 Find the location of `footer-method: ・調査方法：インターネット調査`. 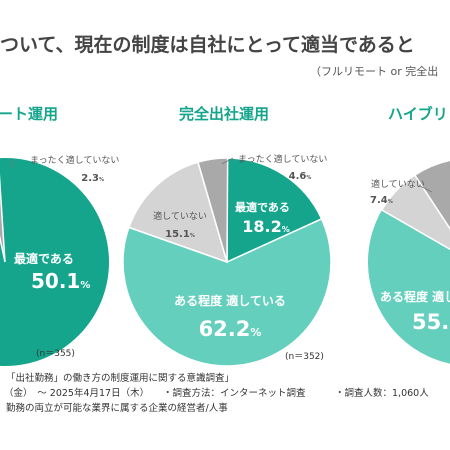

footer-method: ・調査方法：インターネット調査 is located at coordinates (234, 393).